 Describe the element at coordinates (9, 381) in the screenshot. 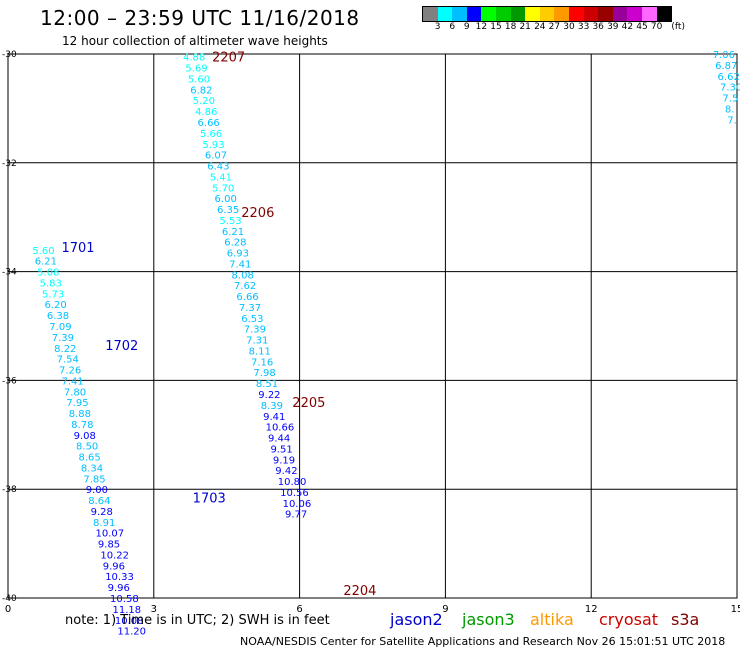

I see `y-tick-label: -36` at that location.